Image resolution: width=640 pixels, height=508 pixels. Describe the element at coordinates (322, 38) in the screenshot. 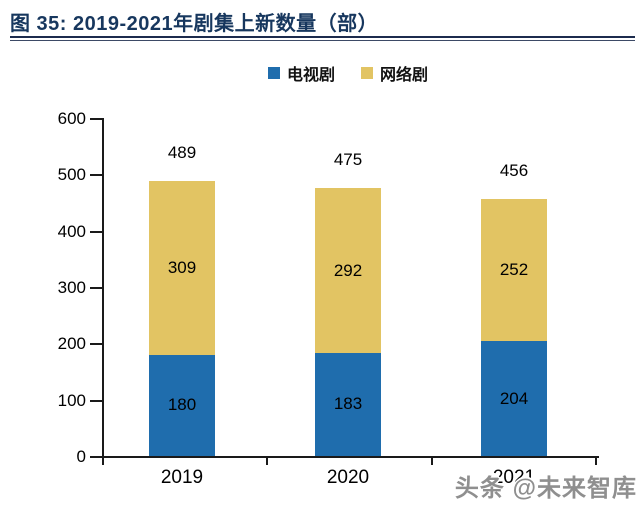

I see `title-divider` at that location.